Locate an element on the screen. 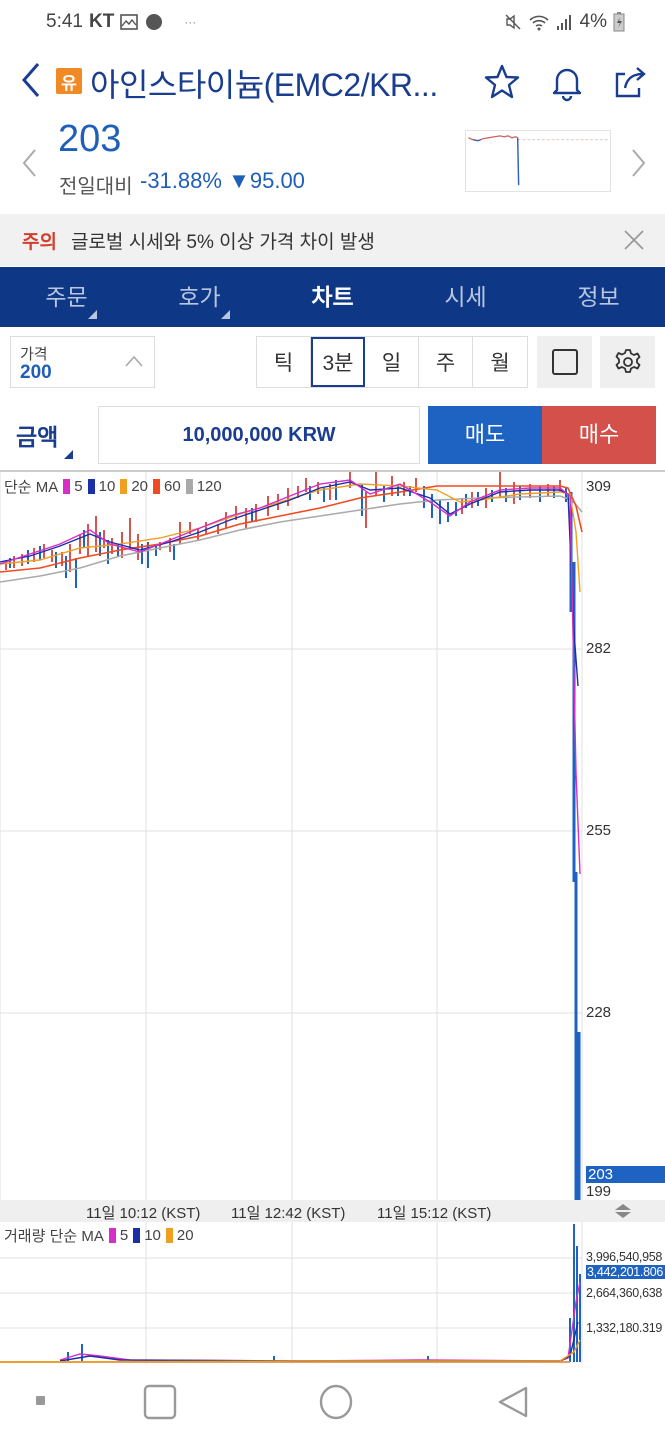  next-coin-icon is located at coordinates (638, 163).